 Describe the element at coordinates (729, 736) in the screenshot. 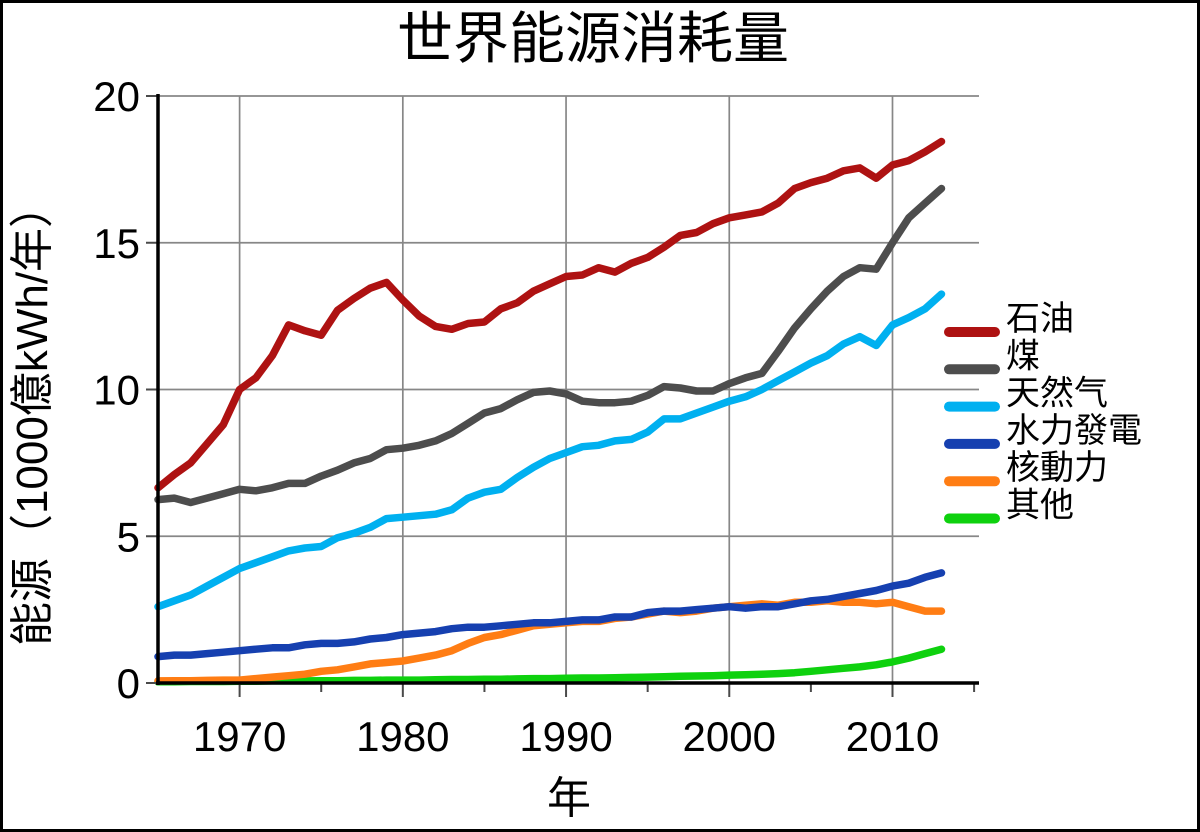

I see `x-tick-label: 2000` at that location.